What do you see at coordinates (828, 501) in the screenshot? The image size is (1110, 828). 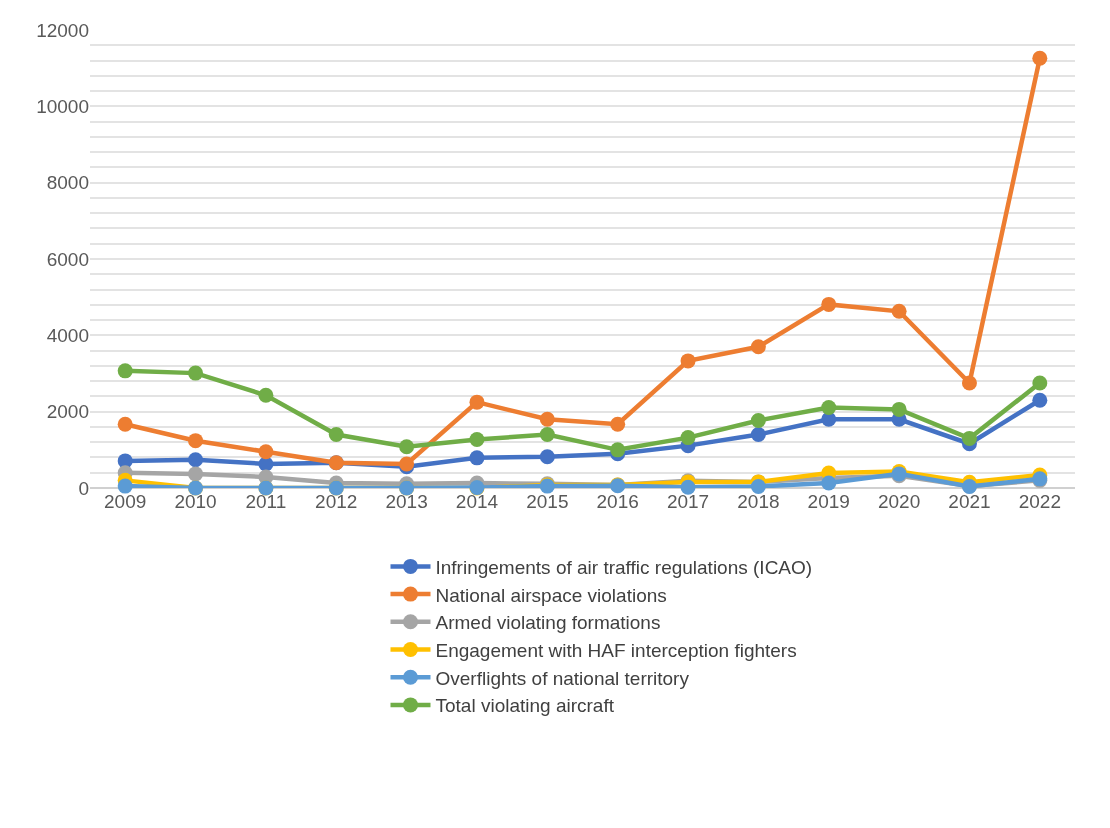 I see `x-tick-label: 2019` at bounding box center [828, 501].